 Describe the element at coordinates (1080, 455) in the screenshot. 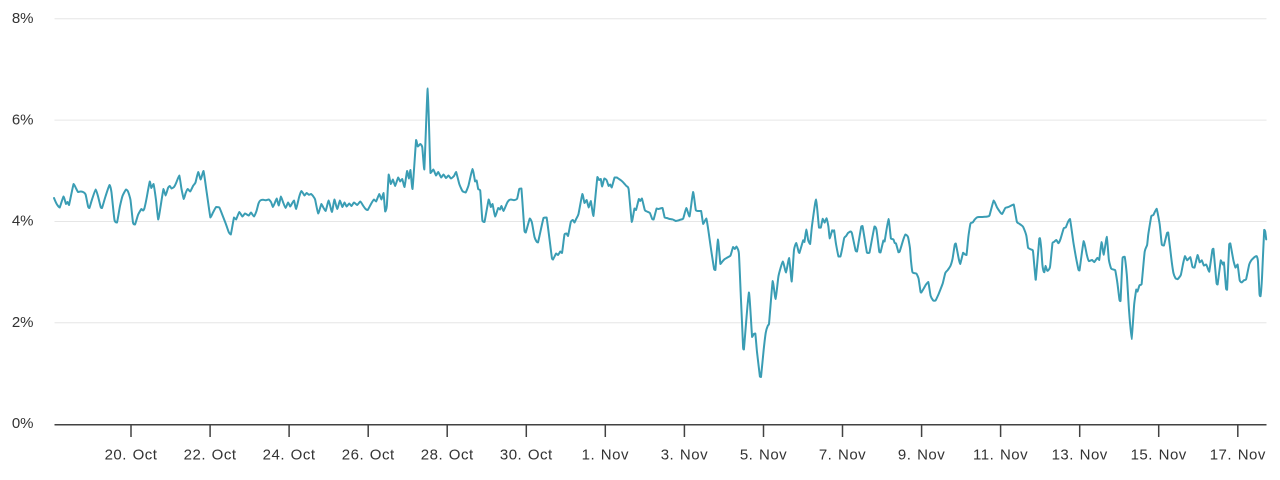

I see `svg-text: 13. Nov` at that location.